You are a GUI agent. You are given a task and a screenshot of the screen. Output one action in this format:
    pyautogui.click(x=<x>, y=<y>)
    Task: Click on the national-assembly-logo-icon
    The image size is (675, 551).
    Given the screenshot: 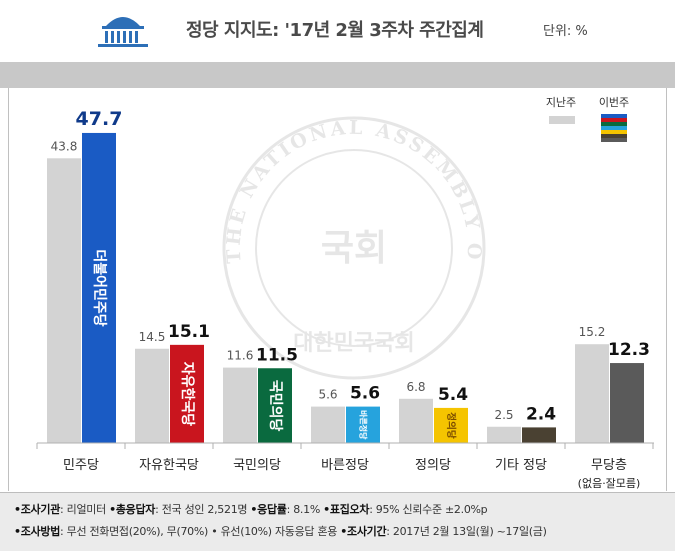 What is the action you would take?
    pyautogui.click(x=123, y=32)
    